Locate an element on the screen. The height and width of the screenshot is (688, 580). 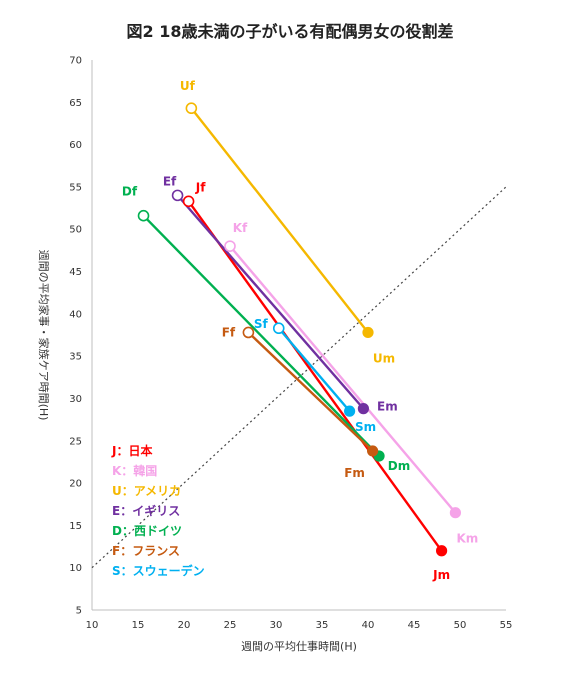
series-line-sf is located at coordinates (314, 369).